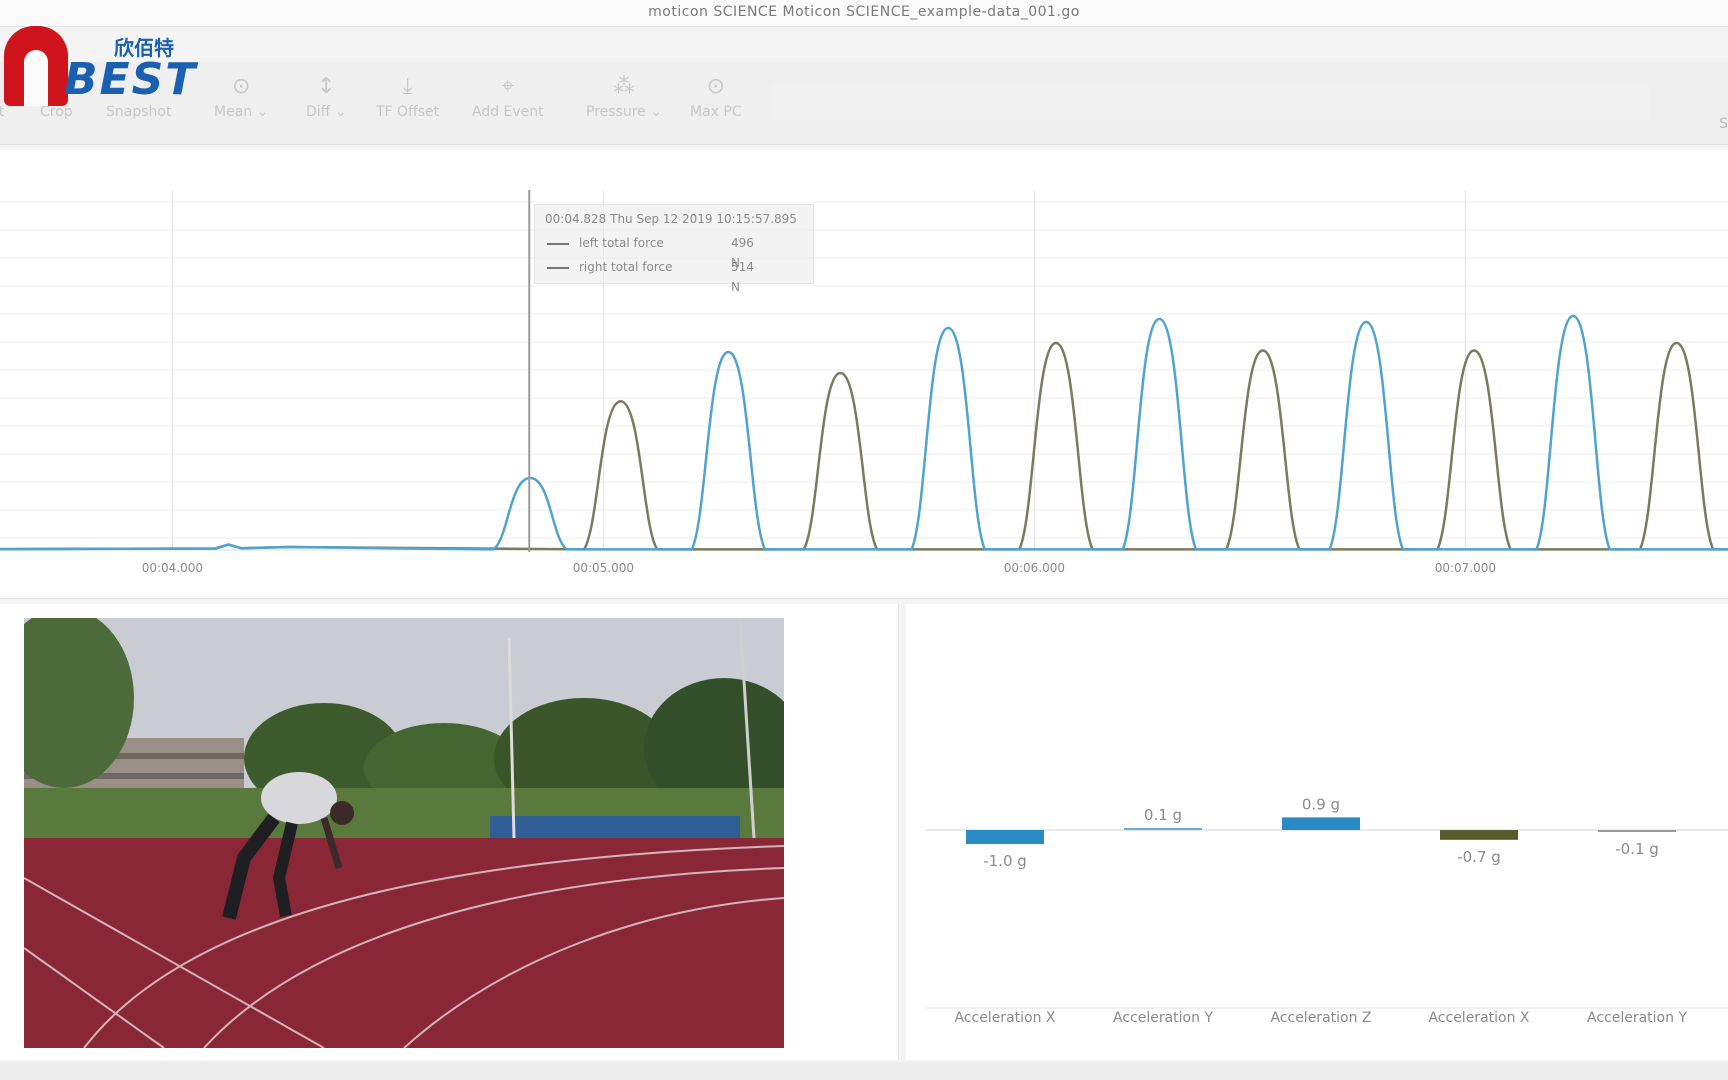  I want to click on x-tick-label: 00:04.000, so click(172, 568).